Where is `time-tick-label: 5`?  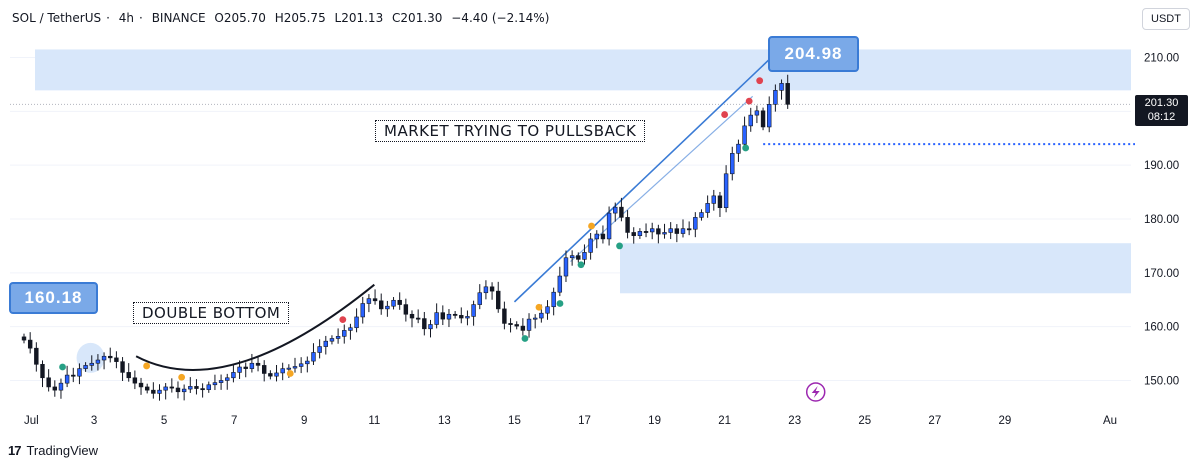 time-tick-label: 5 is located at coordinates (164, 421).